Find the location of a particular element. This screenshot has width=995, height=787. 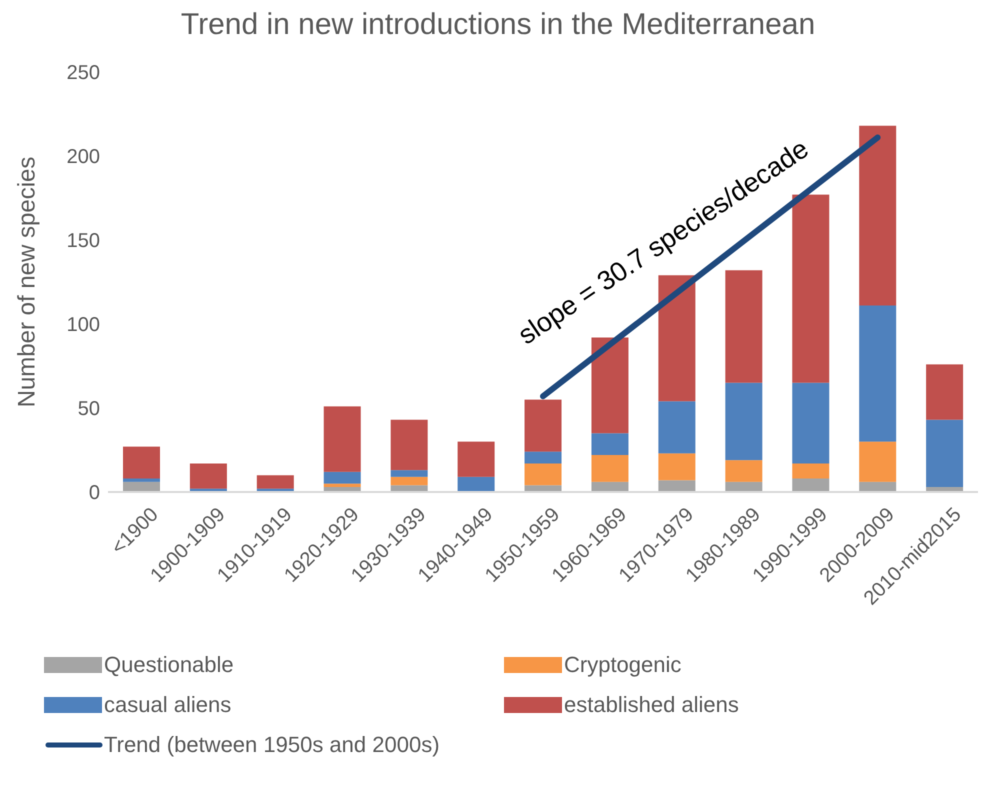

legend-label: Trend (between 1950s and 2000s) is located at coordinates (272, 745).